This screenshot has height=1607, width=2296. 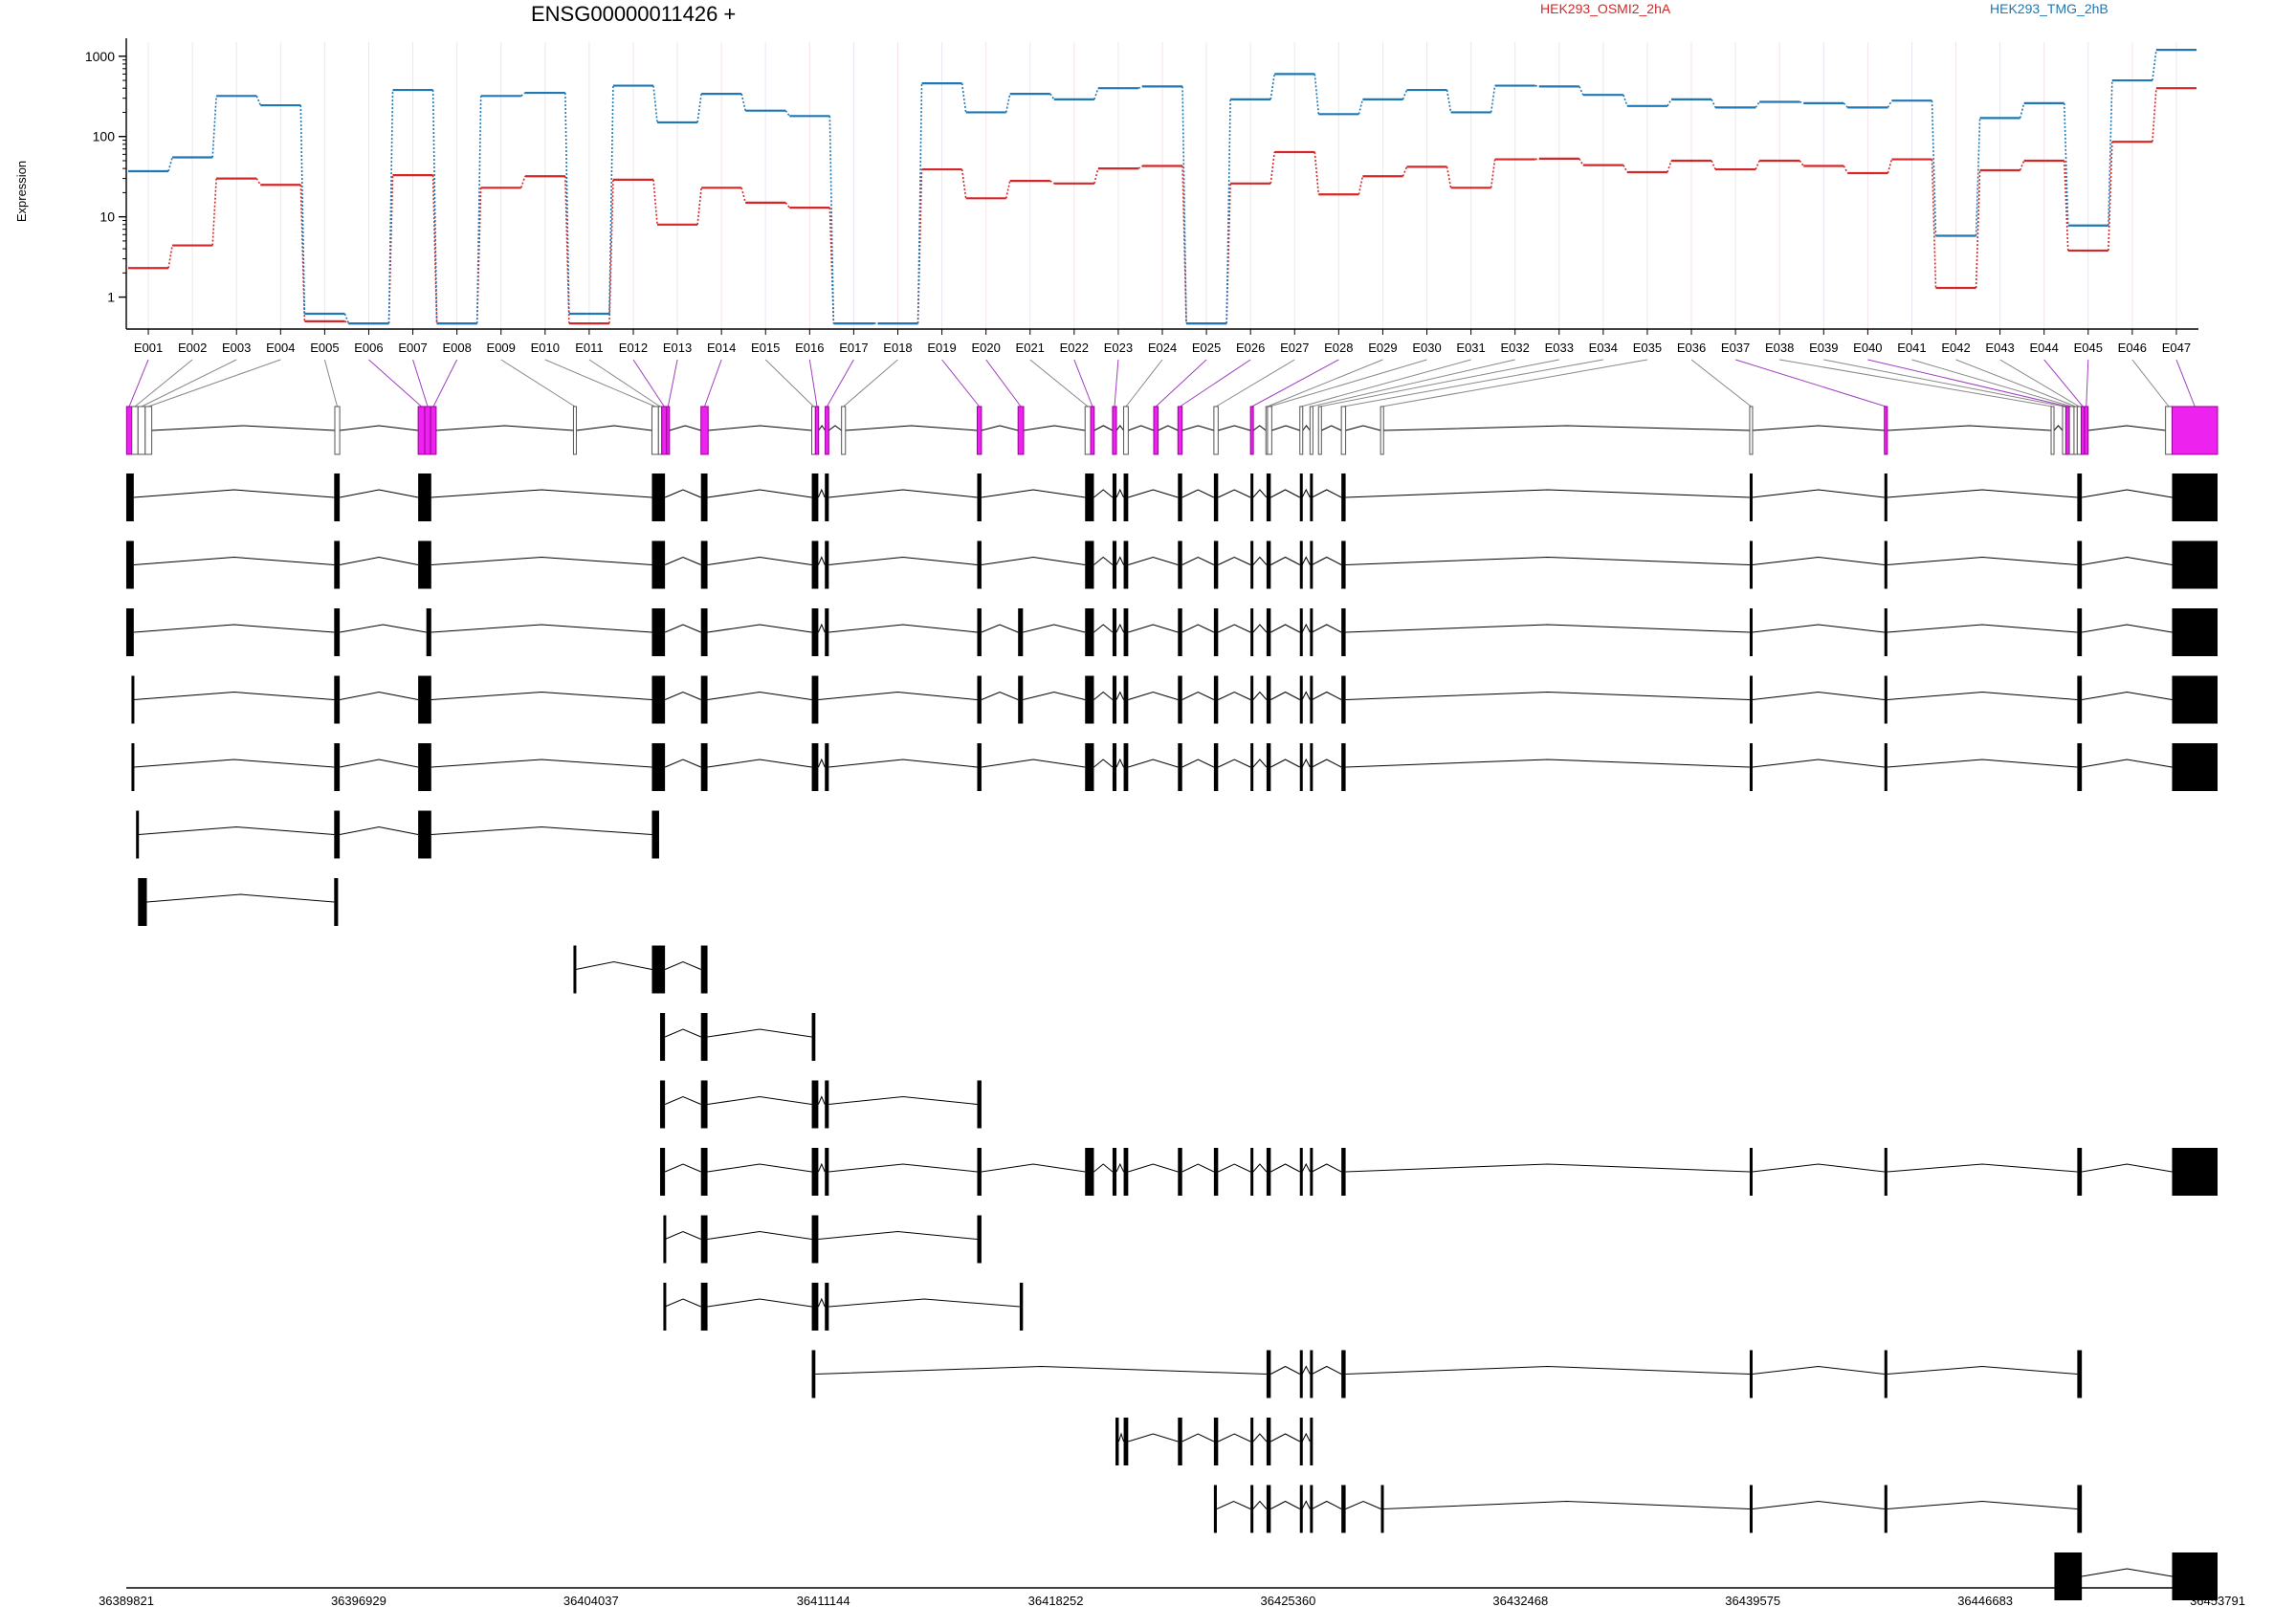 What do you see at coordinates (1559, 348) in the screenshot?
I see `x-tick-label: E033` at bounding box center [1559, 348].